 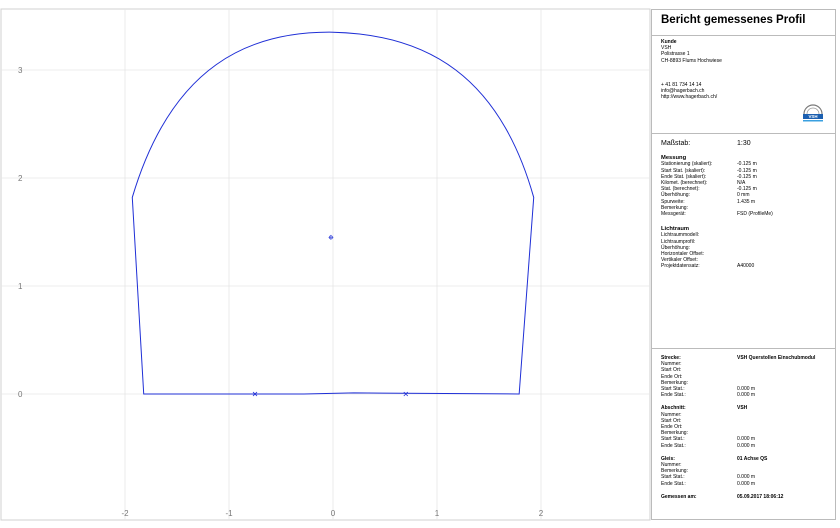 What do you see at coordinates (745, 235) in the screenshot?
I see `info-row: Lichtraummodell:` at bounding box center [745, 235].